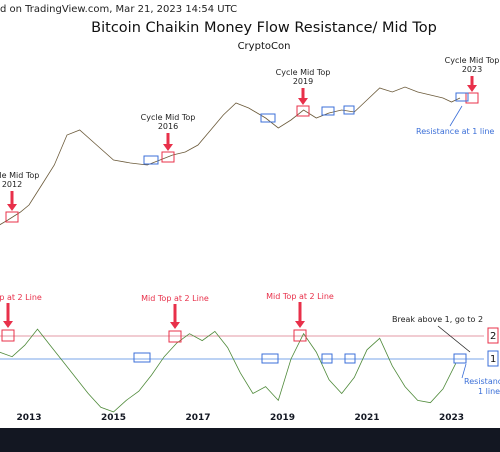  What do you see at coordinates (240, 418) in the screenshot?
I see `x-axis: 2013 2015 2017 2019 2021 2023` at bounding box center [240, 418].